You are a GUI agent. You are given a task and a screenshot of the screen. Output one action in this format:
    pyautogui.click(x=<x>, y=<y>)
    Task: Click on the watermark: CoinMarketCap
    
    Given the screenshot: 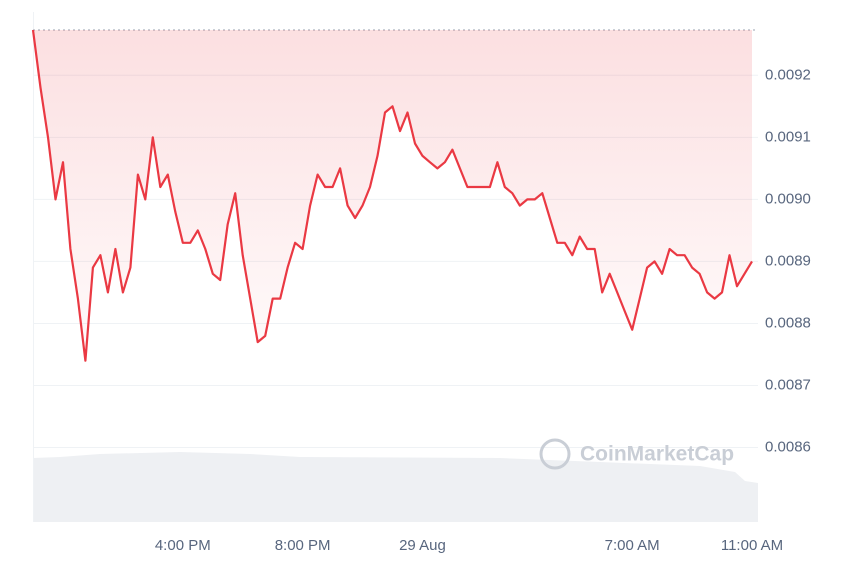 What is the action you would take?
    pyautogui.click(x=636, y=454)
    